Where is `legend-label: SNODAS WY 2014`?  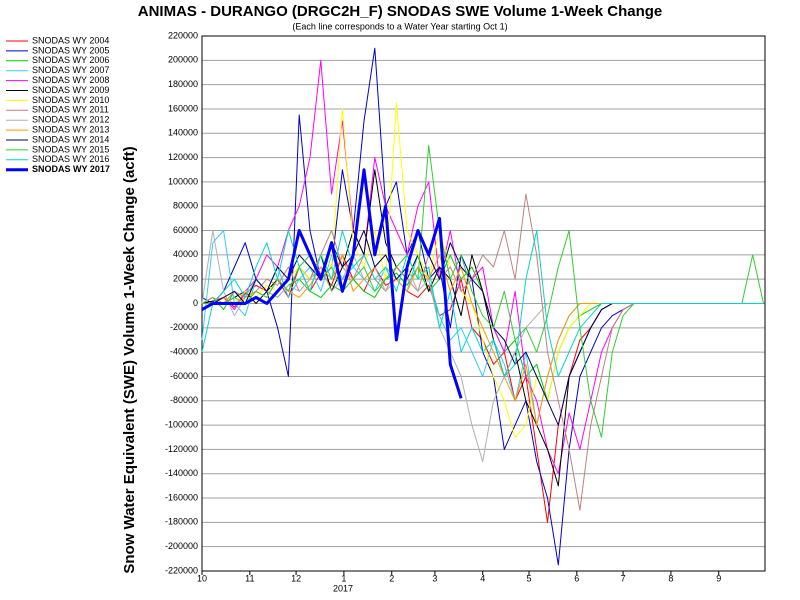 legend-label: SNODAS WY 2014 is located at coordinates (70, 139).